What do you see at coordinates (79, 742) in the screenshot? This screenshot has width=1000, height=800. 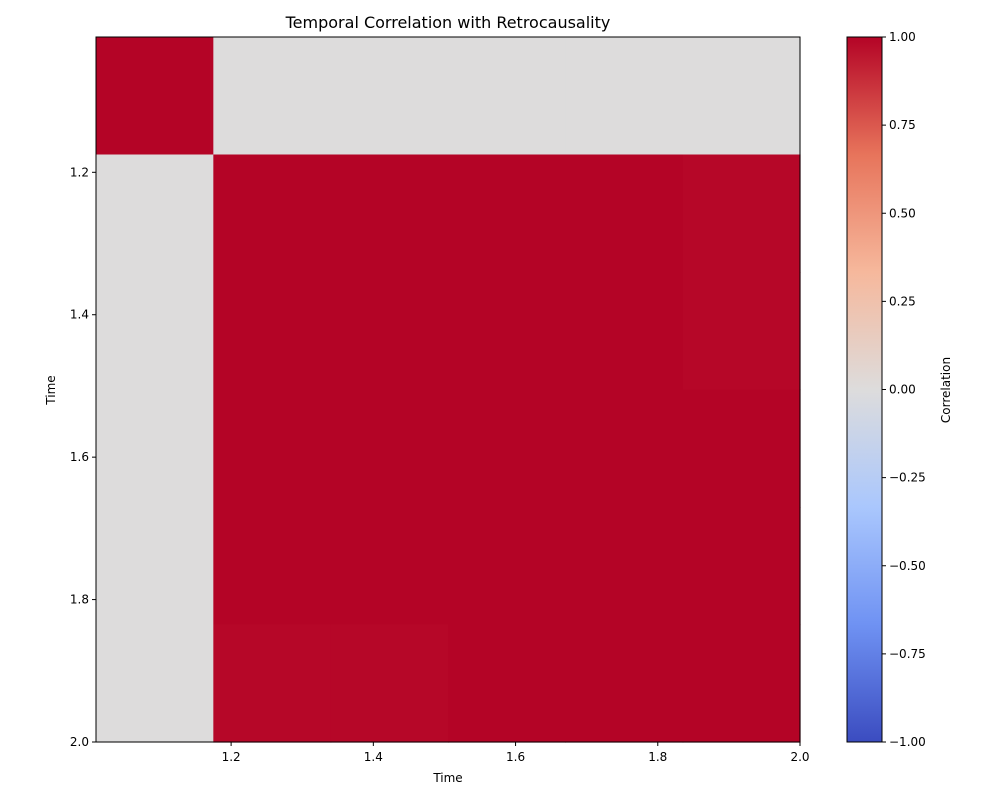 I see `y-tick-label: 2.0` at bounding box center [79, 742].